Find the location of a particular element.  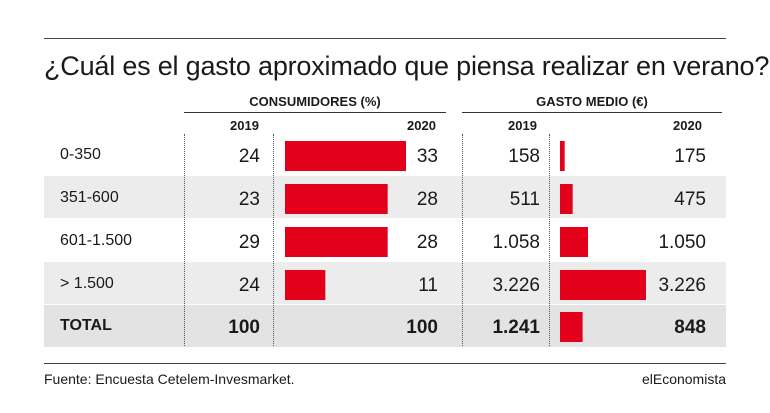

value-gasto-2019: 1.058 is located at coordinates (516, 242).